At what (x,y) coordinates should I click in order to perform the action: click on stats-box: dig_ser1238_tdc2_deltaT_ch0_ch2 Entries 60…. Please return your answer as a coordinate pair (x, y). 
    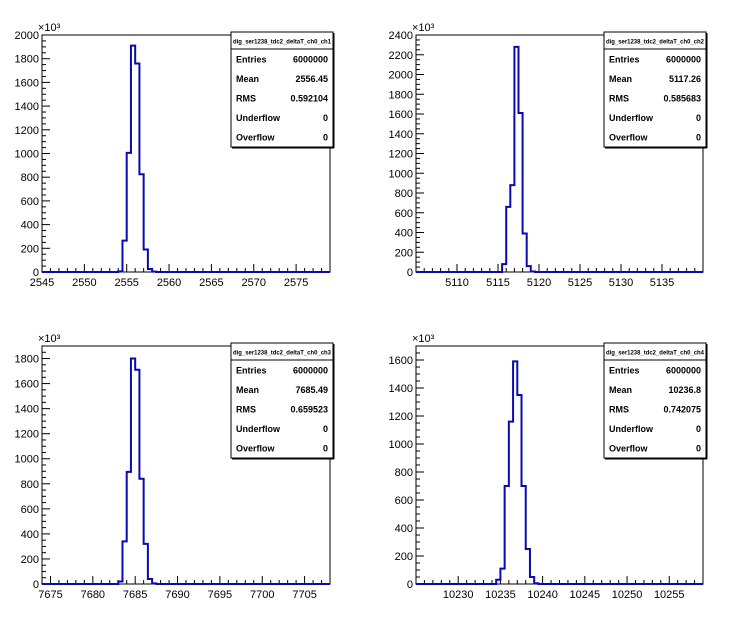
    Looking at the image, I should click on (655, 90).